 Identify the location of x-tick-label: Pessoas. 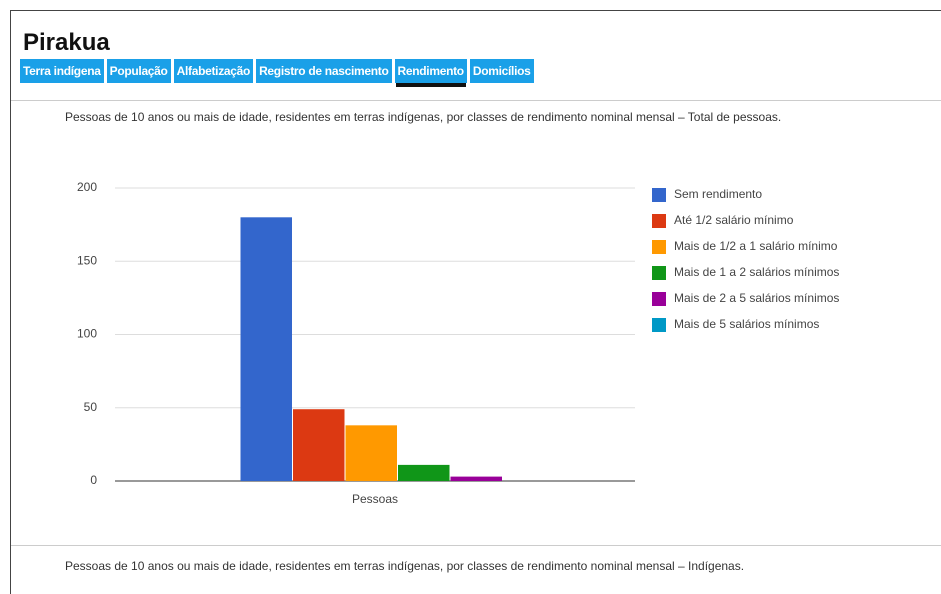
(375, 499).